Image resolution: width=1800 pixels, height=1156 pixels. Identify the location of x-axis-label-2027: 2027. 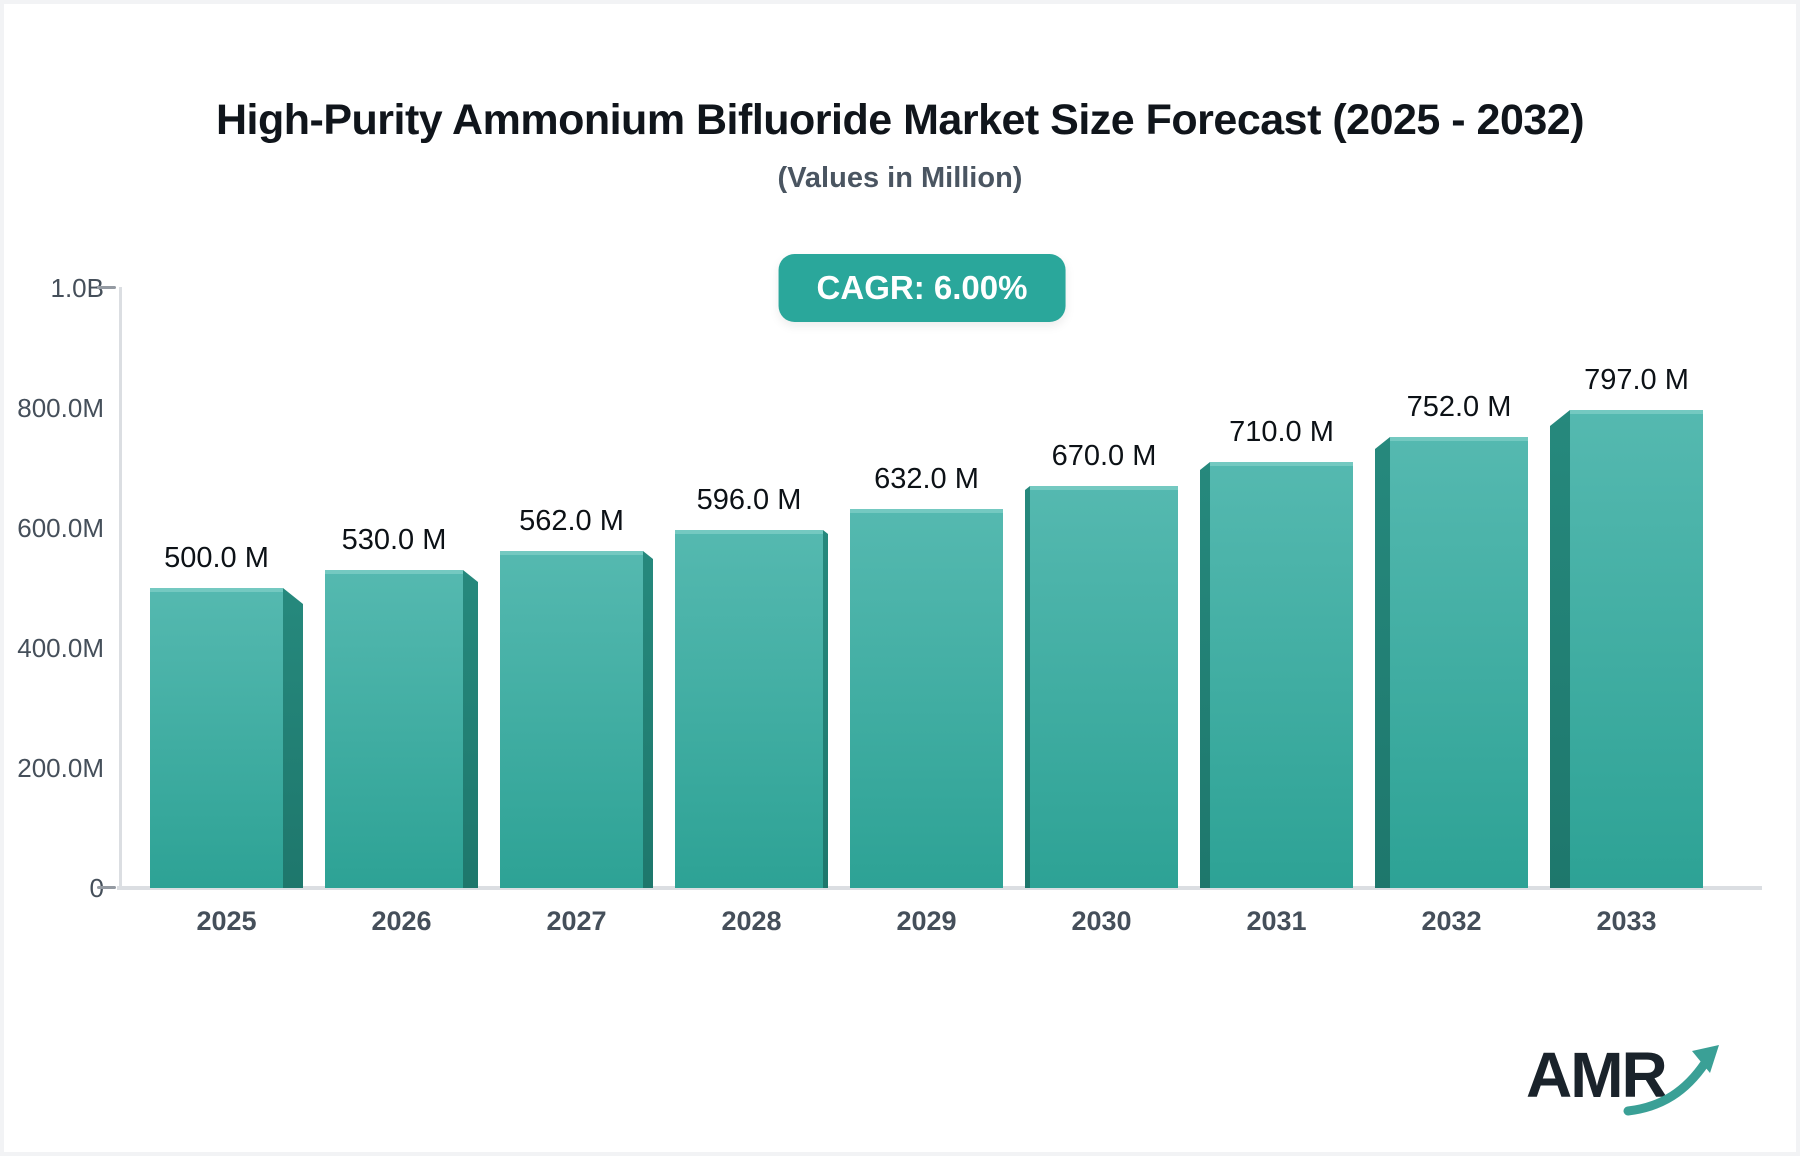
(576, 921).